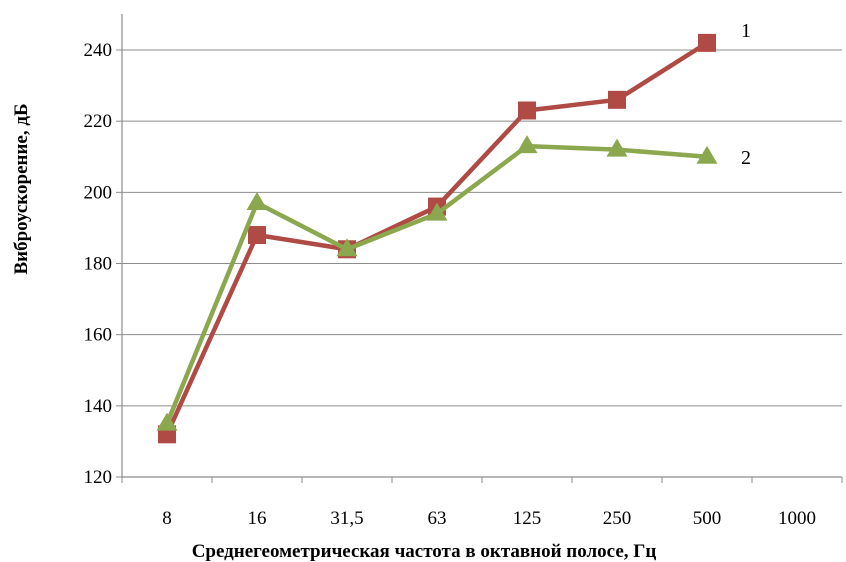 This screenshot has width=846, height=562. What do you see at coordinates (617, 518) in the screenshot?
I see `x-tick-label: 250` at bounding box center [617, 518].